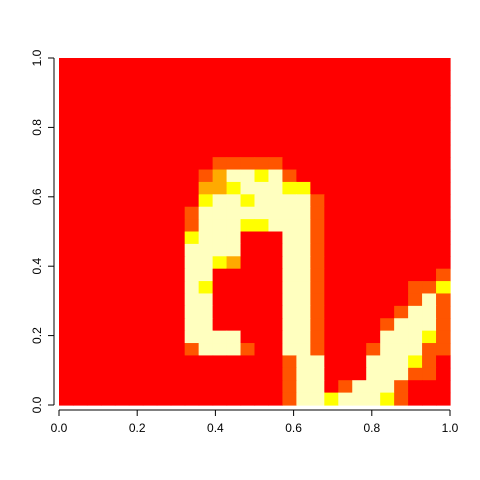  What do you see at coordinates (37, 57) in the screenshot?
I see `y-tick-label: 1.0` at bounding box center [37, 57].